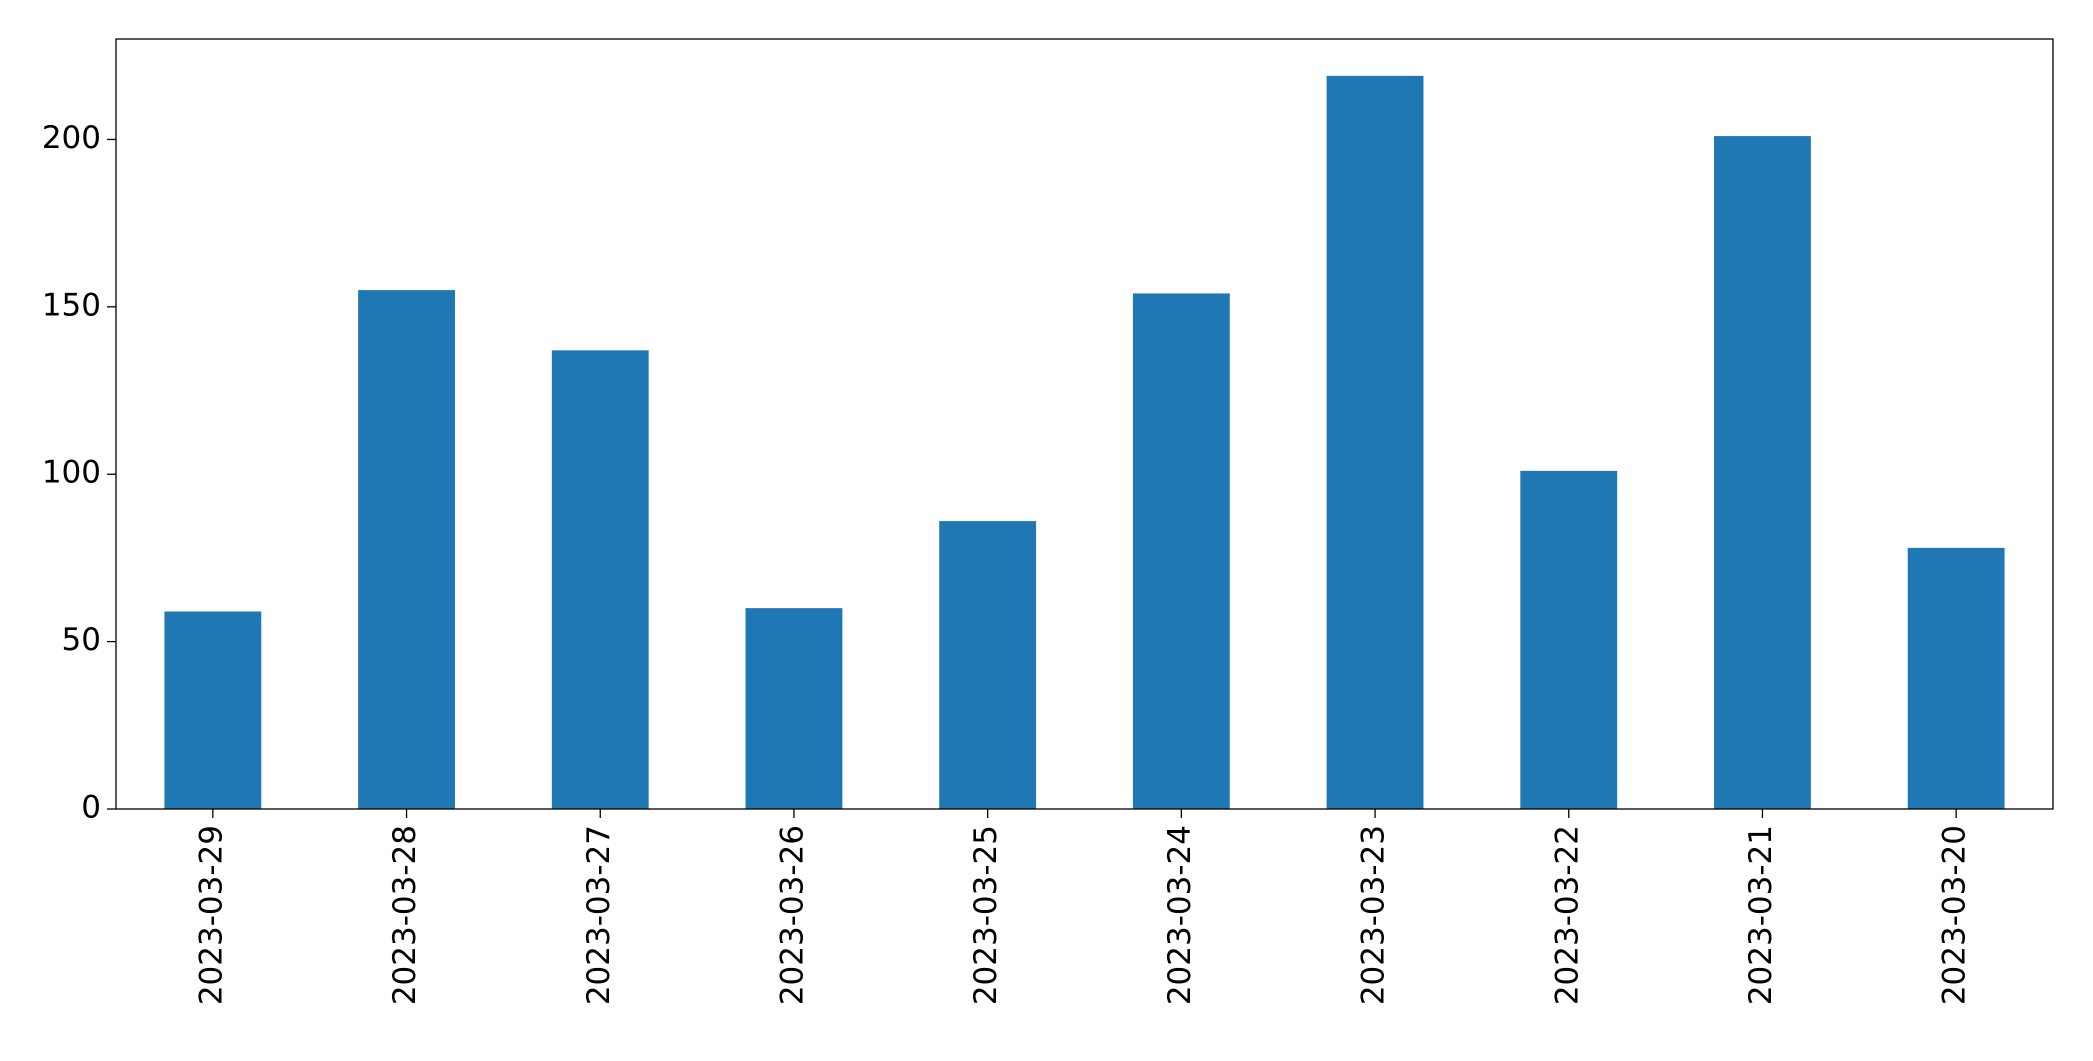  What do you see at coordinates (1761, 915) in the screenshot?
I see `x-tick-label: 2023-03-21` at bounding box center [1761, 915].